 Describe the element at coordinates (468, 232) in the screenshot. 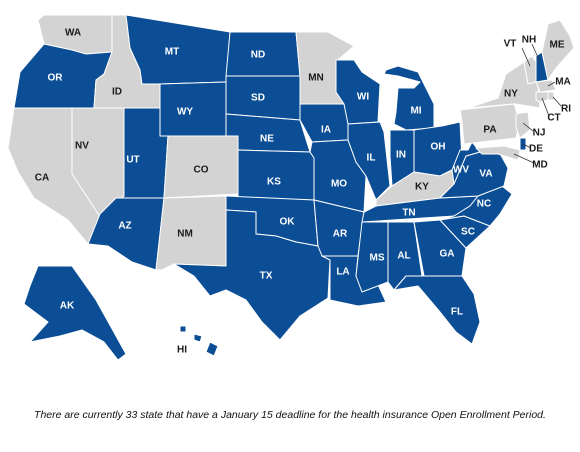

I see `state-label-sc: SC` at that location.